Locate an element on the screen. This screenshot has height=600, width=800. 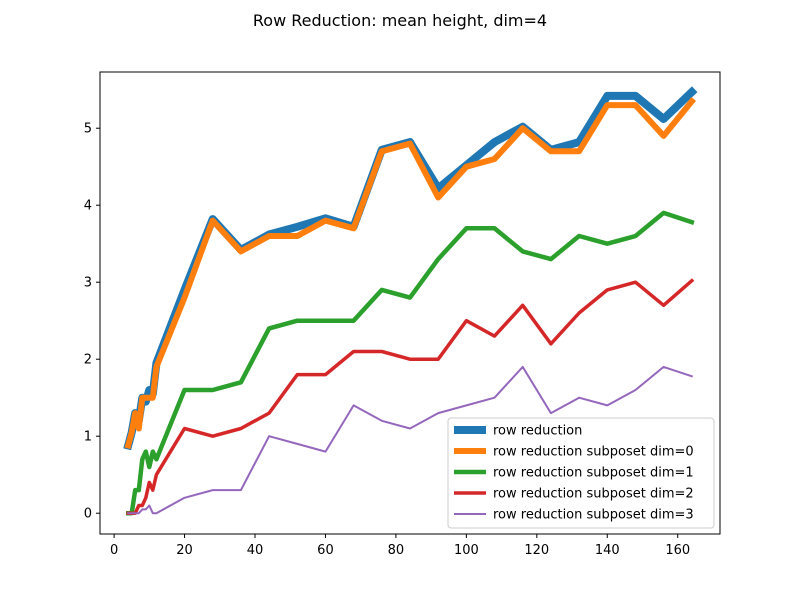
x-tick-label: 0 is located at coordinates (114, 550).